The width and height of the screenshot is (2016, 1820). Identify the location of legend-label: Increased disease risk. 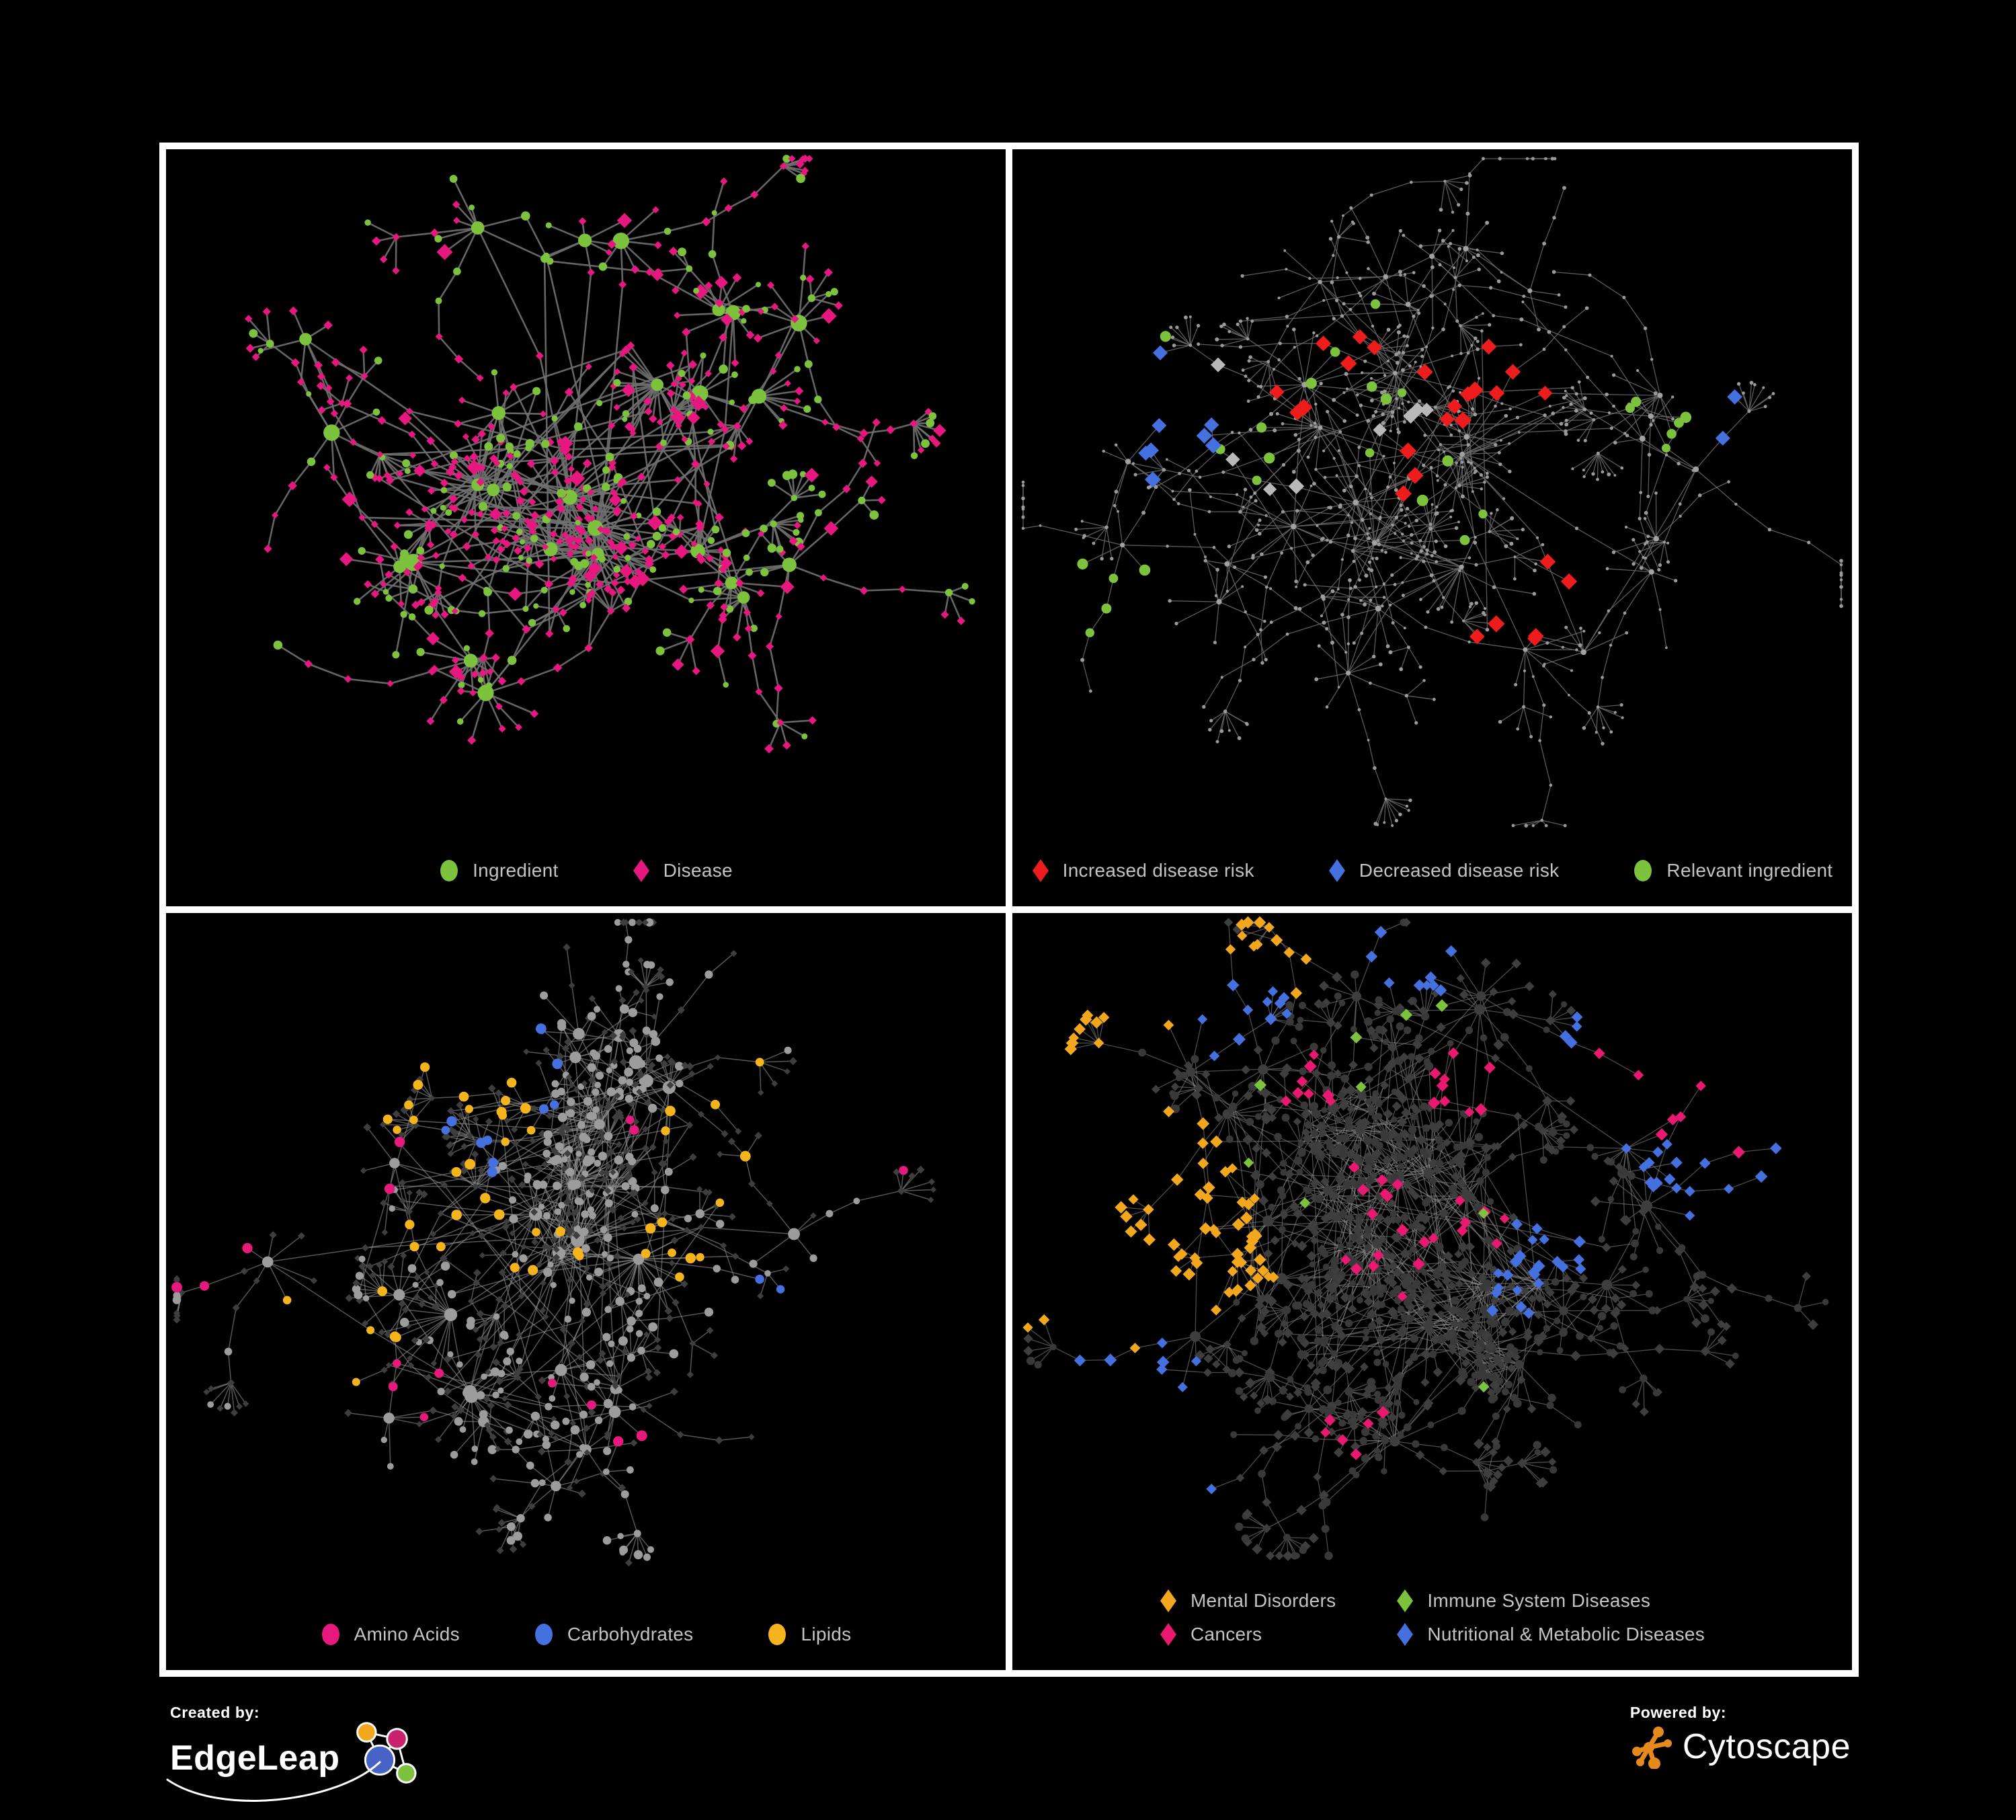
(1158, 870).